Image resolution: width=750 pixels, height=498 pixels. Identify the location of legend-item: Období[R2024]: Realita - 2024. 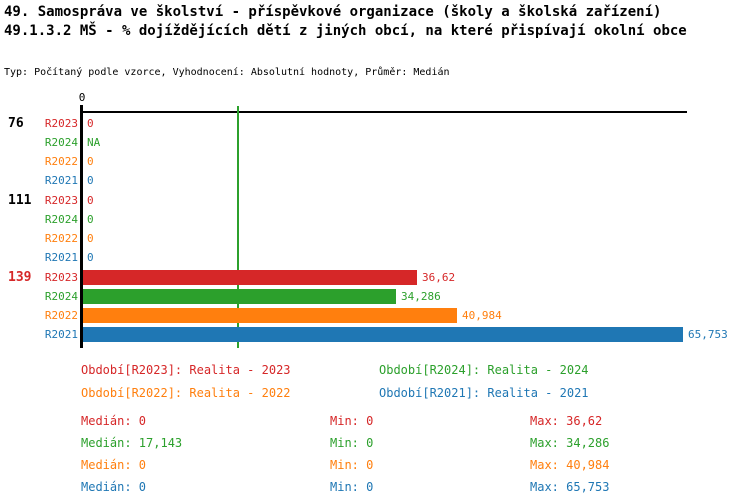
(484, 370).